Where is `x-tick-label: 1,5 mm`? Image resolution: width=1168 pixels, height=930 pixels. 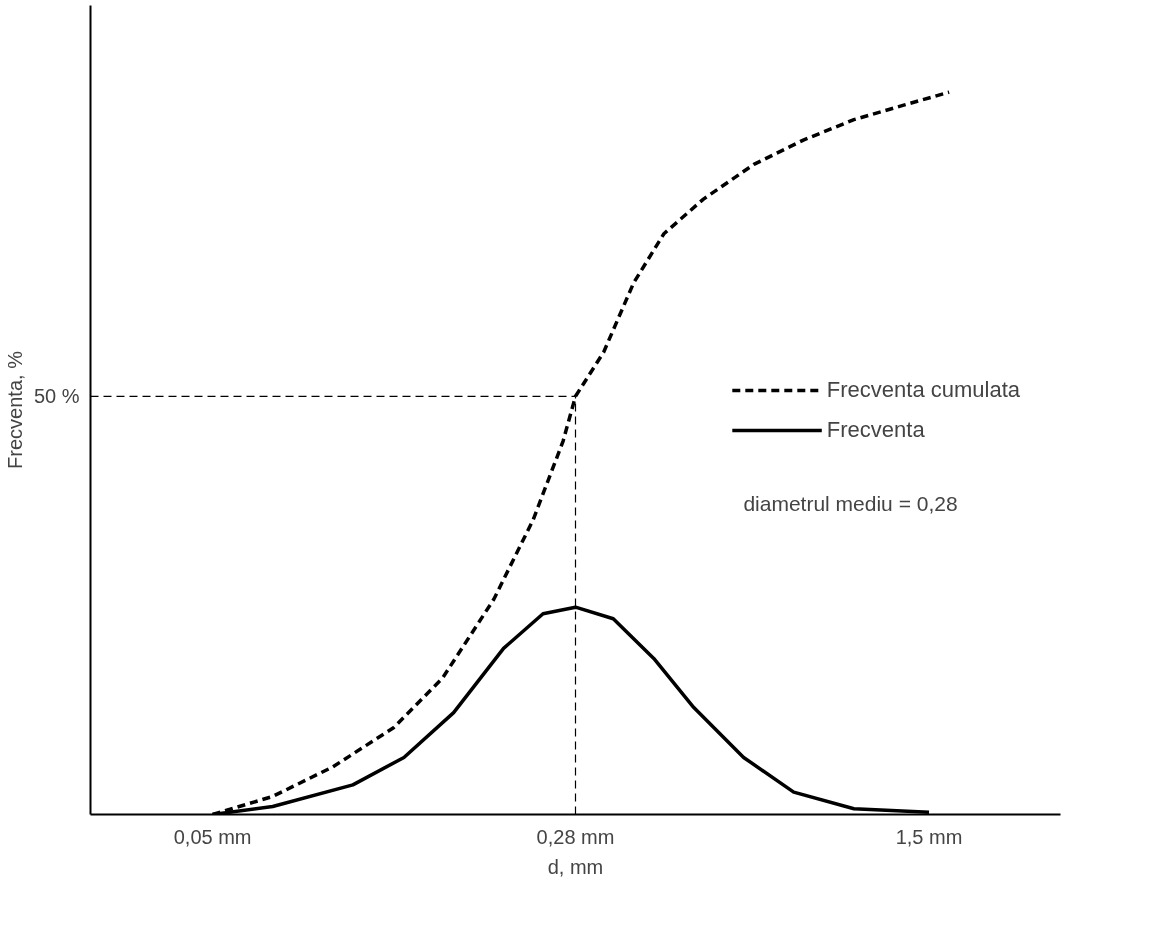
x-tick-label: 1,5 mm is located at coordinates (929, 836).